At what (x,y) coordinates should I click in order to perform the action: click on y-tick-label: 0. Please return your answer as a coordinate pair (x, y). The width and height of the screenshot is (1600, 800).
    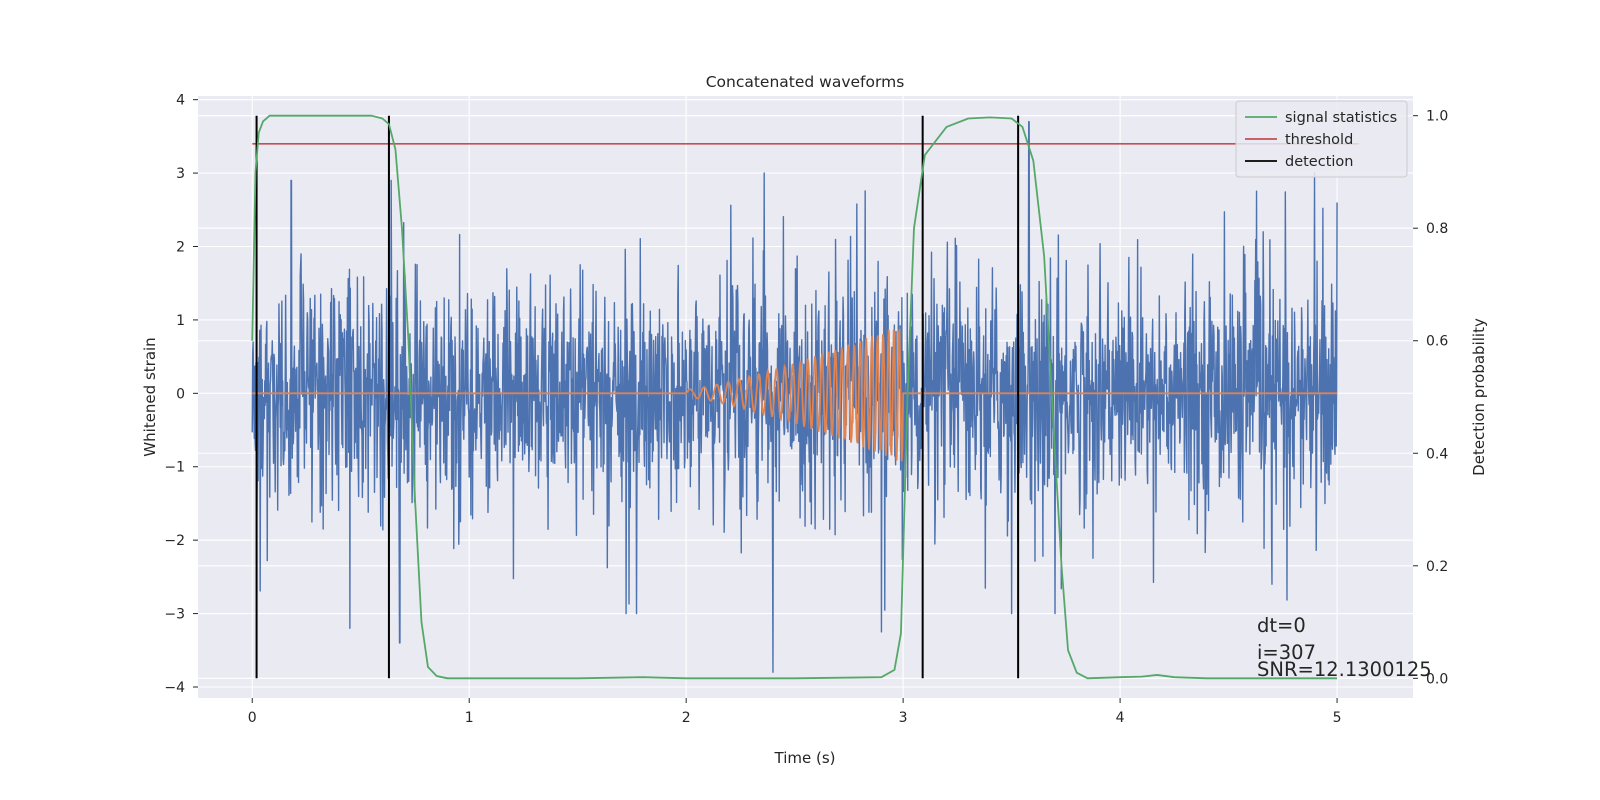
    Looking at the image, I should click on (180, 394).